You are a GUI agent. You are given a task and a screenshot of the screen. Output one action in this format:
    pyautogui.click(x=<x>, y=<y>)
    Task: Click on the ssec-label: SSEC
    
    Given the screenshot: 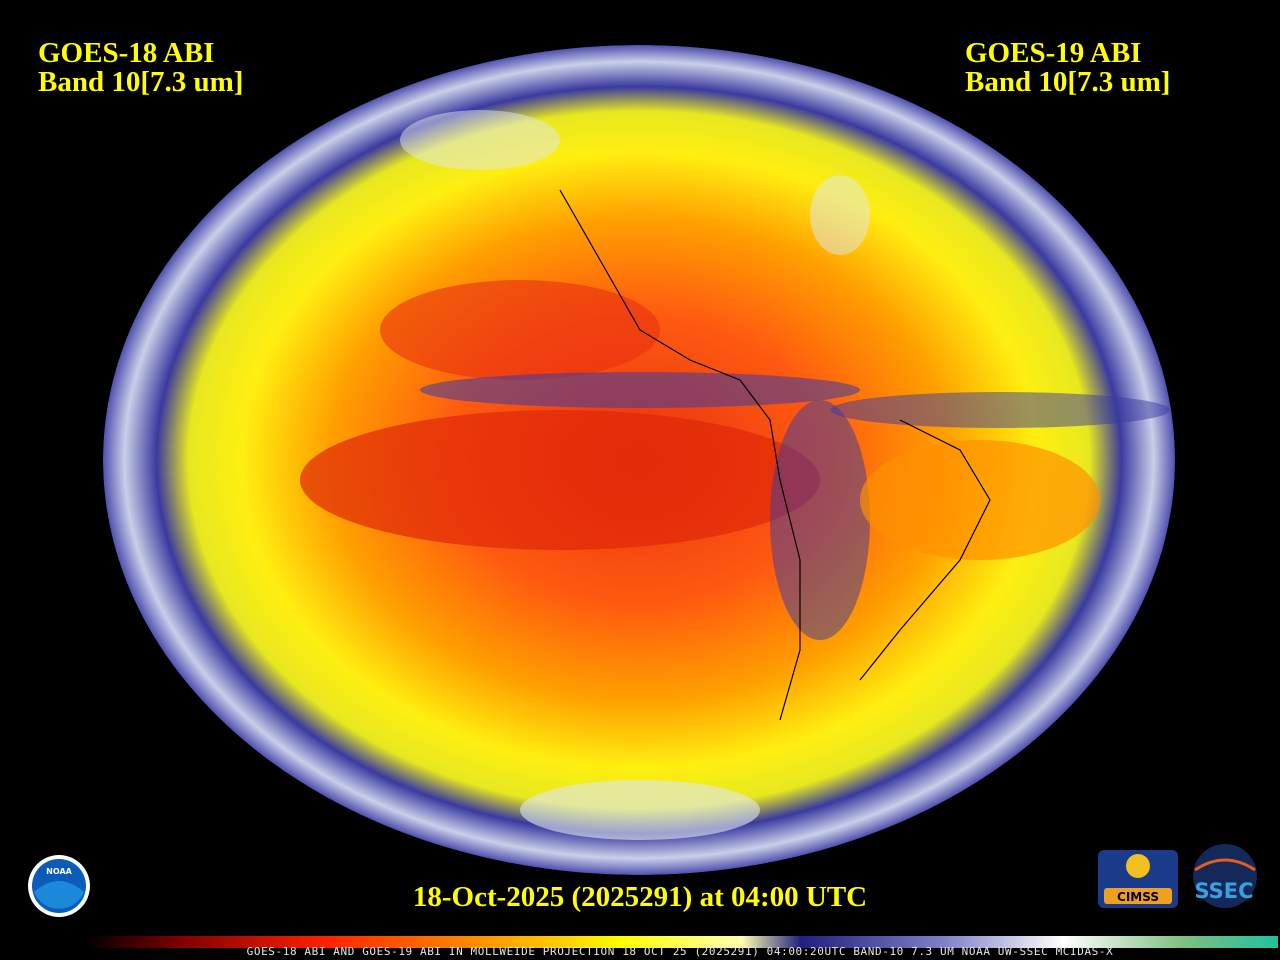 What is the action you would take?
    pyautogui.click(x=1223, y=891)
    